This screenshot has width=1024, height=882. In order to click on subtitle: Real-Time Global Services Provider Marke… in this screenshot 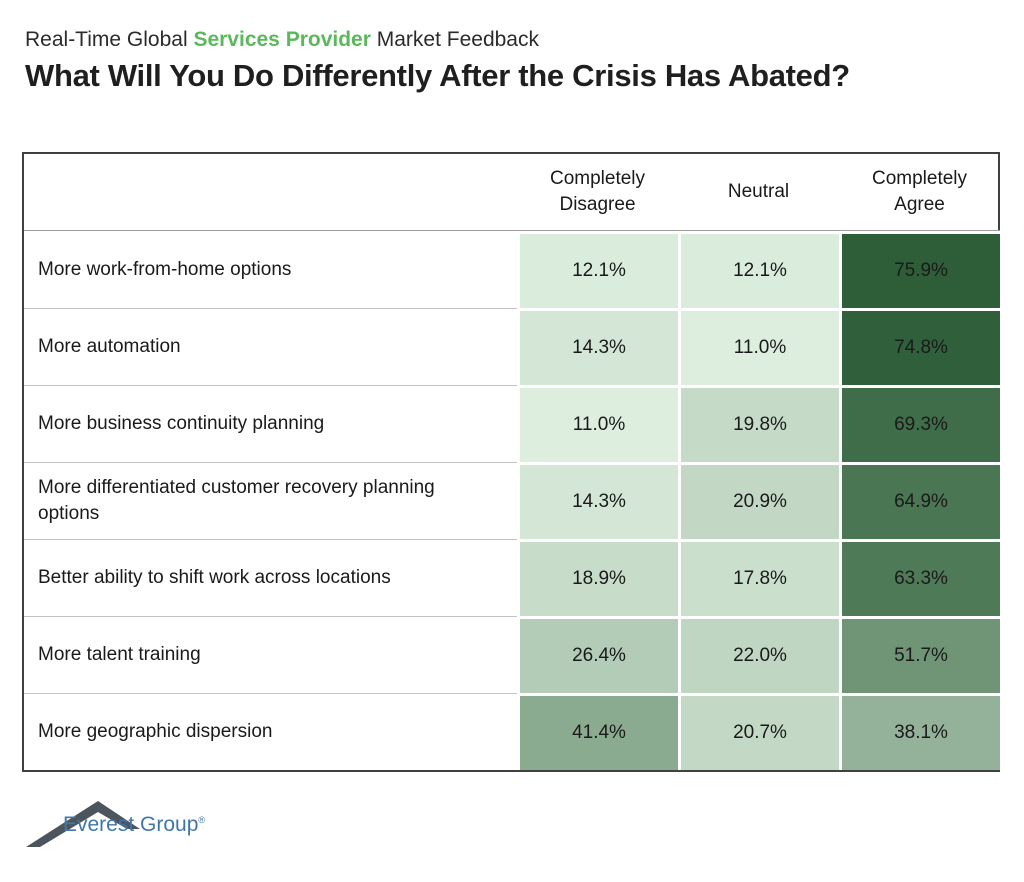, I will do `click(282, 40)`.